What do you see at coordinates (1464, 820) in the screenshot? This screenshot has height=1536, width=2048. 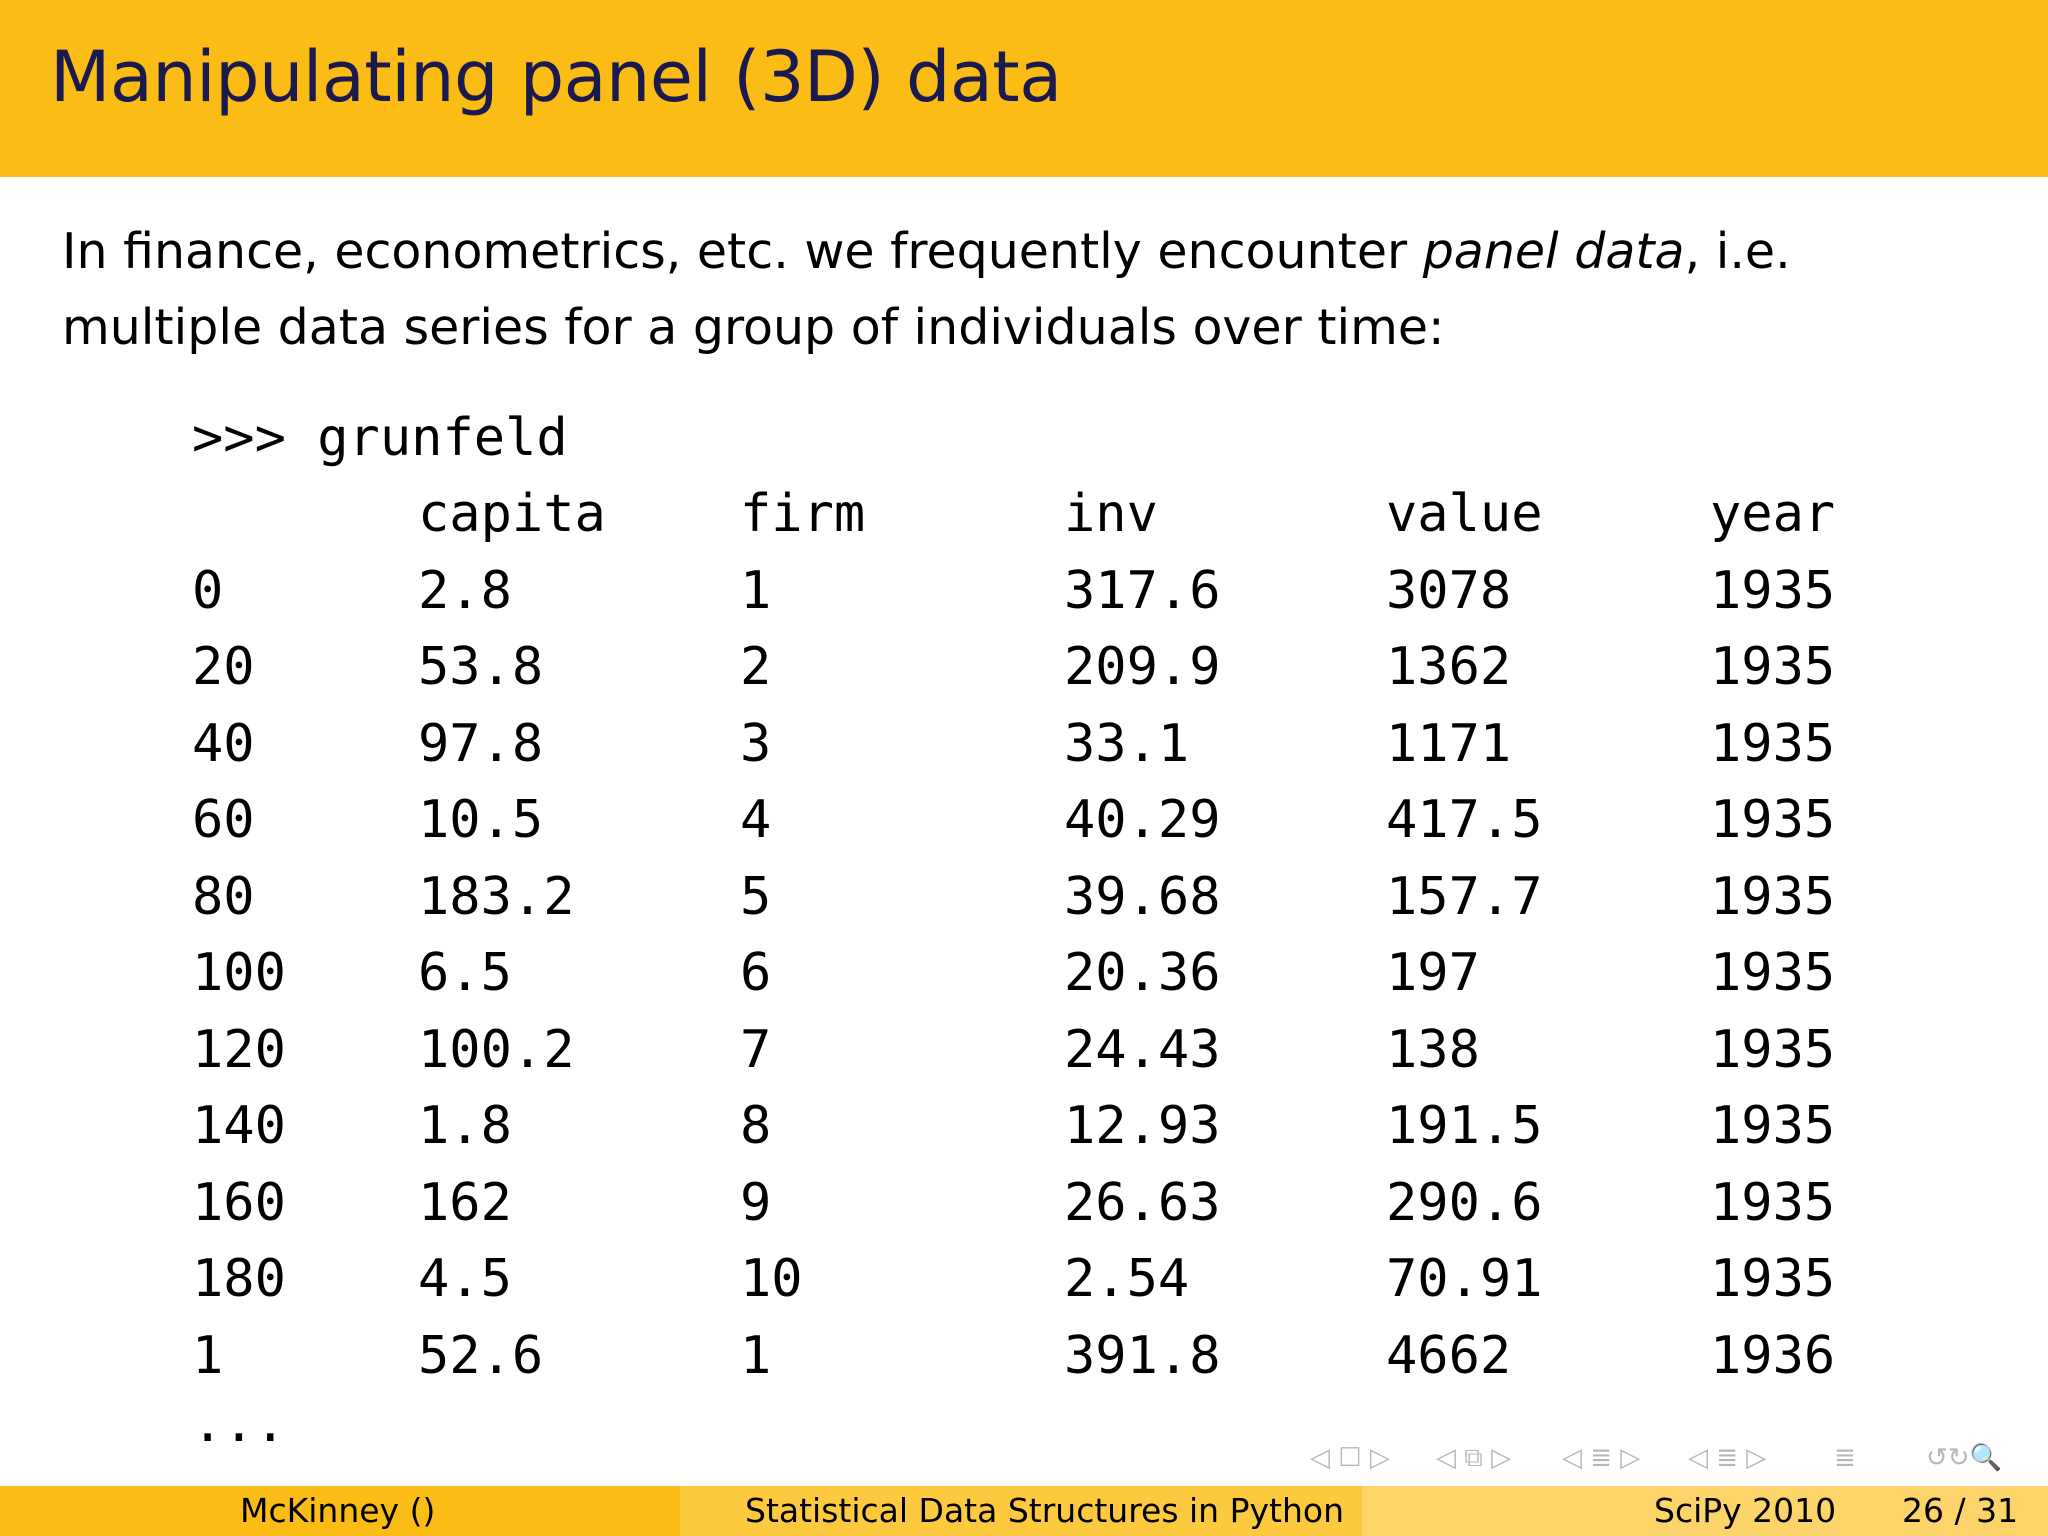 I see `table-cell: 417.5` at bounding box center [1464, 820].